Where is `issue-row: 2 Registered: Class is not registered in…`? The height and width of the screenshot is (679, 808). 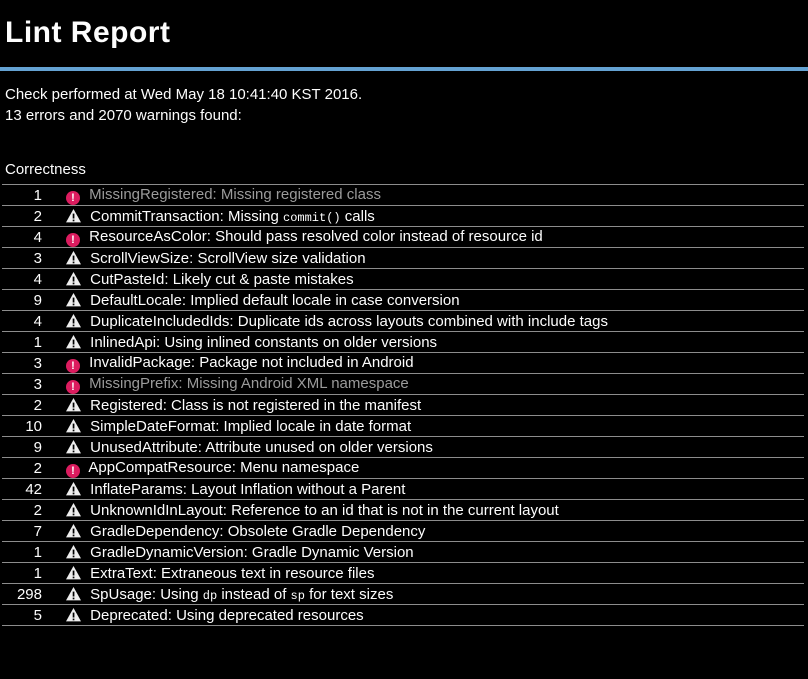
issue-row: 2 Registered: Class is not registered in… is located at coordinates (403, 405).